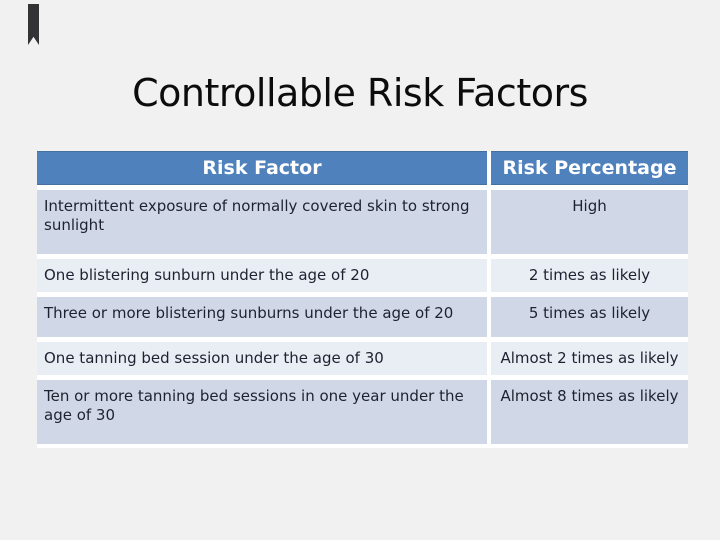 Image resolution: width=720 pixels, height=540 pixels. What do you see at coordinates (589, 412) in the screenshot?
I see `risk-percentage-cell: Almost 8 times as likely` at bounding box center [589, 412].